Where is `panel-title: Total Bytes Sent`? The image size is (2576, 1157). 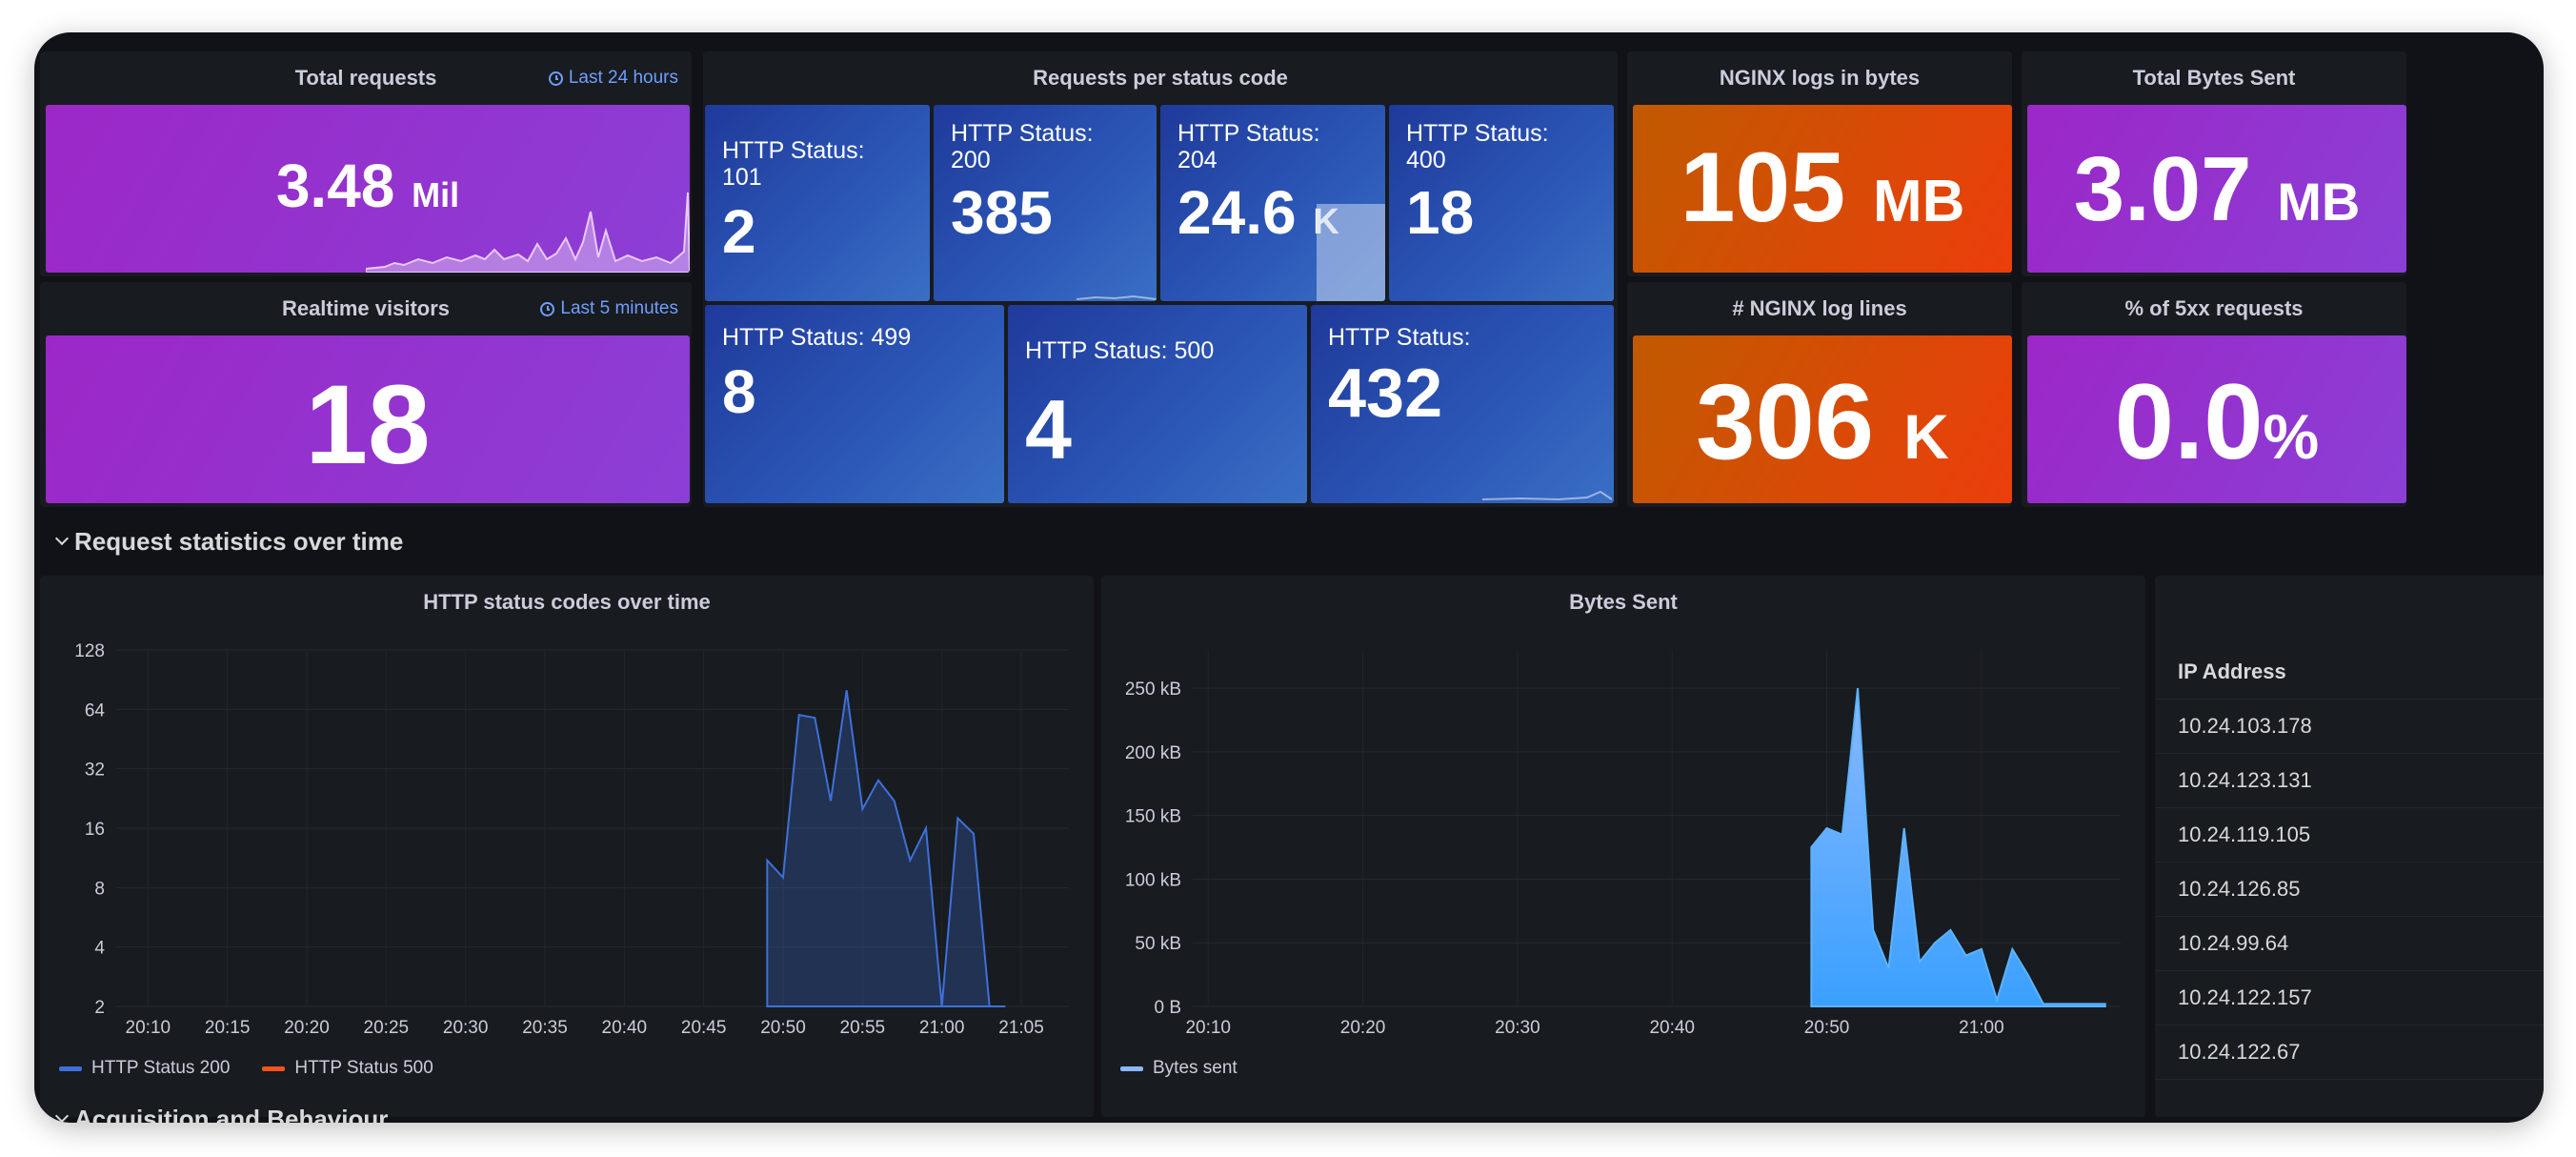
panel-title: Total Bytes Sent is located at coordinates (2214, 78).